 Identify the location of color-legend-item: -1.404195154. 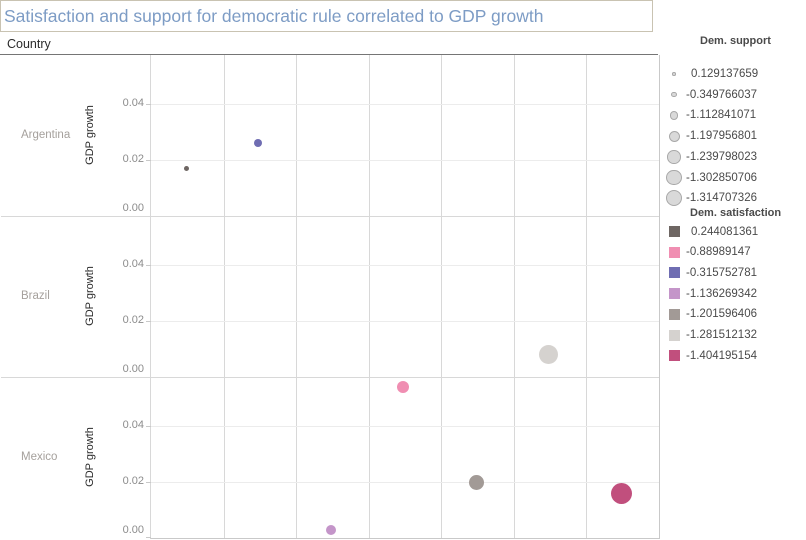
(709, 356).